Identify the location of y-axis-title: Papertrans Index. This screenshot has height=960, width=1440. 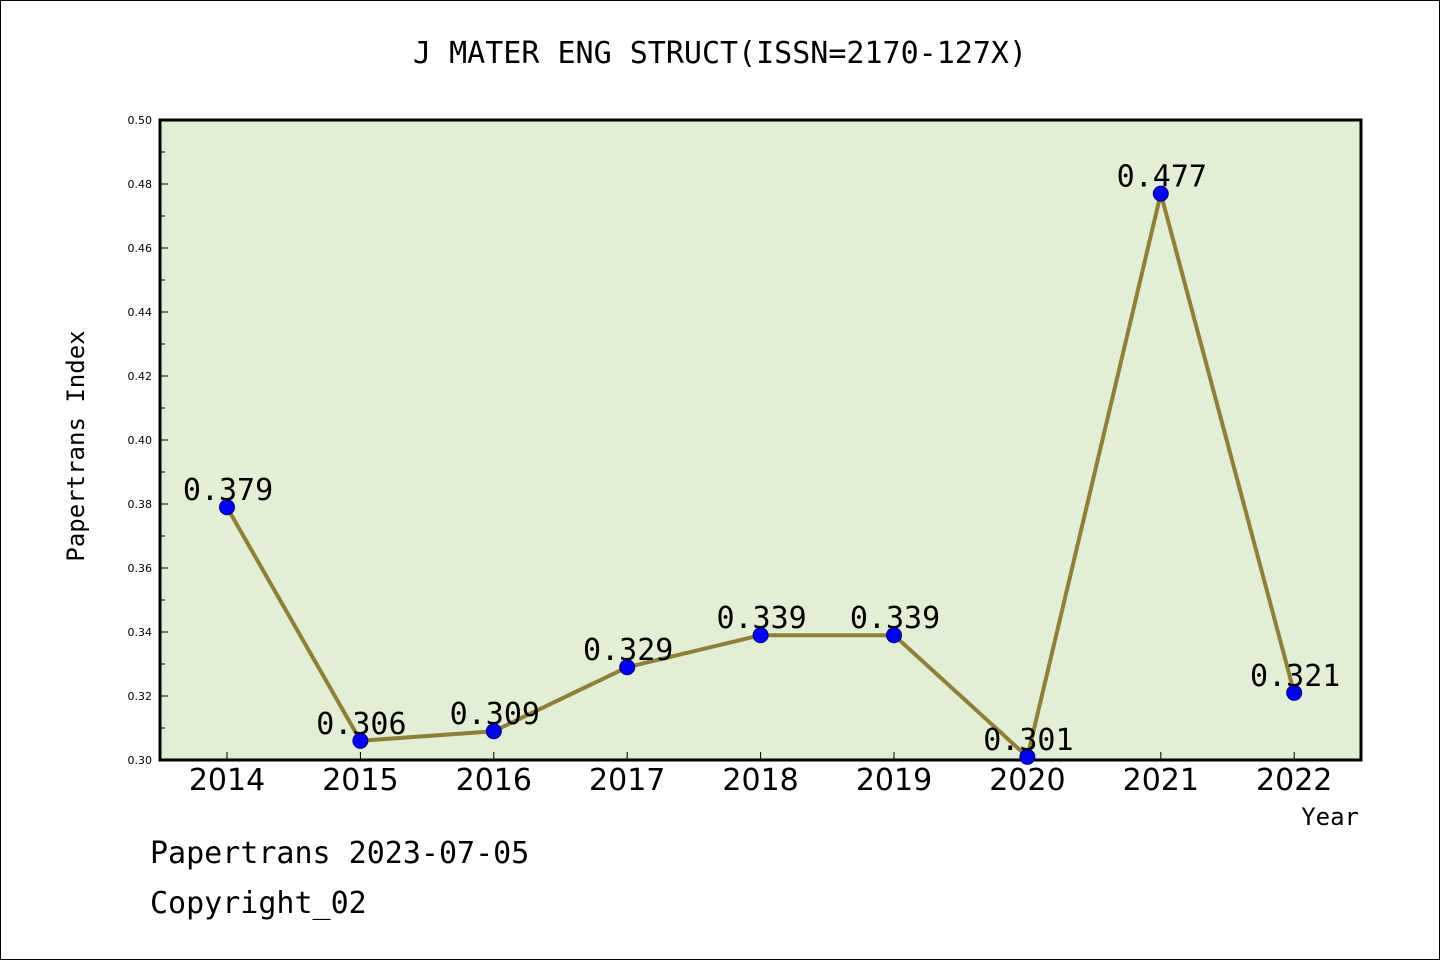
(76, 445).